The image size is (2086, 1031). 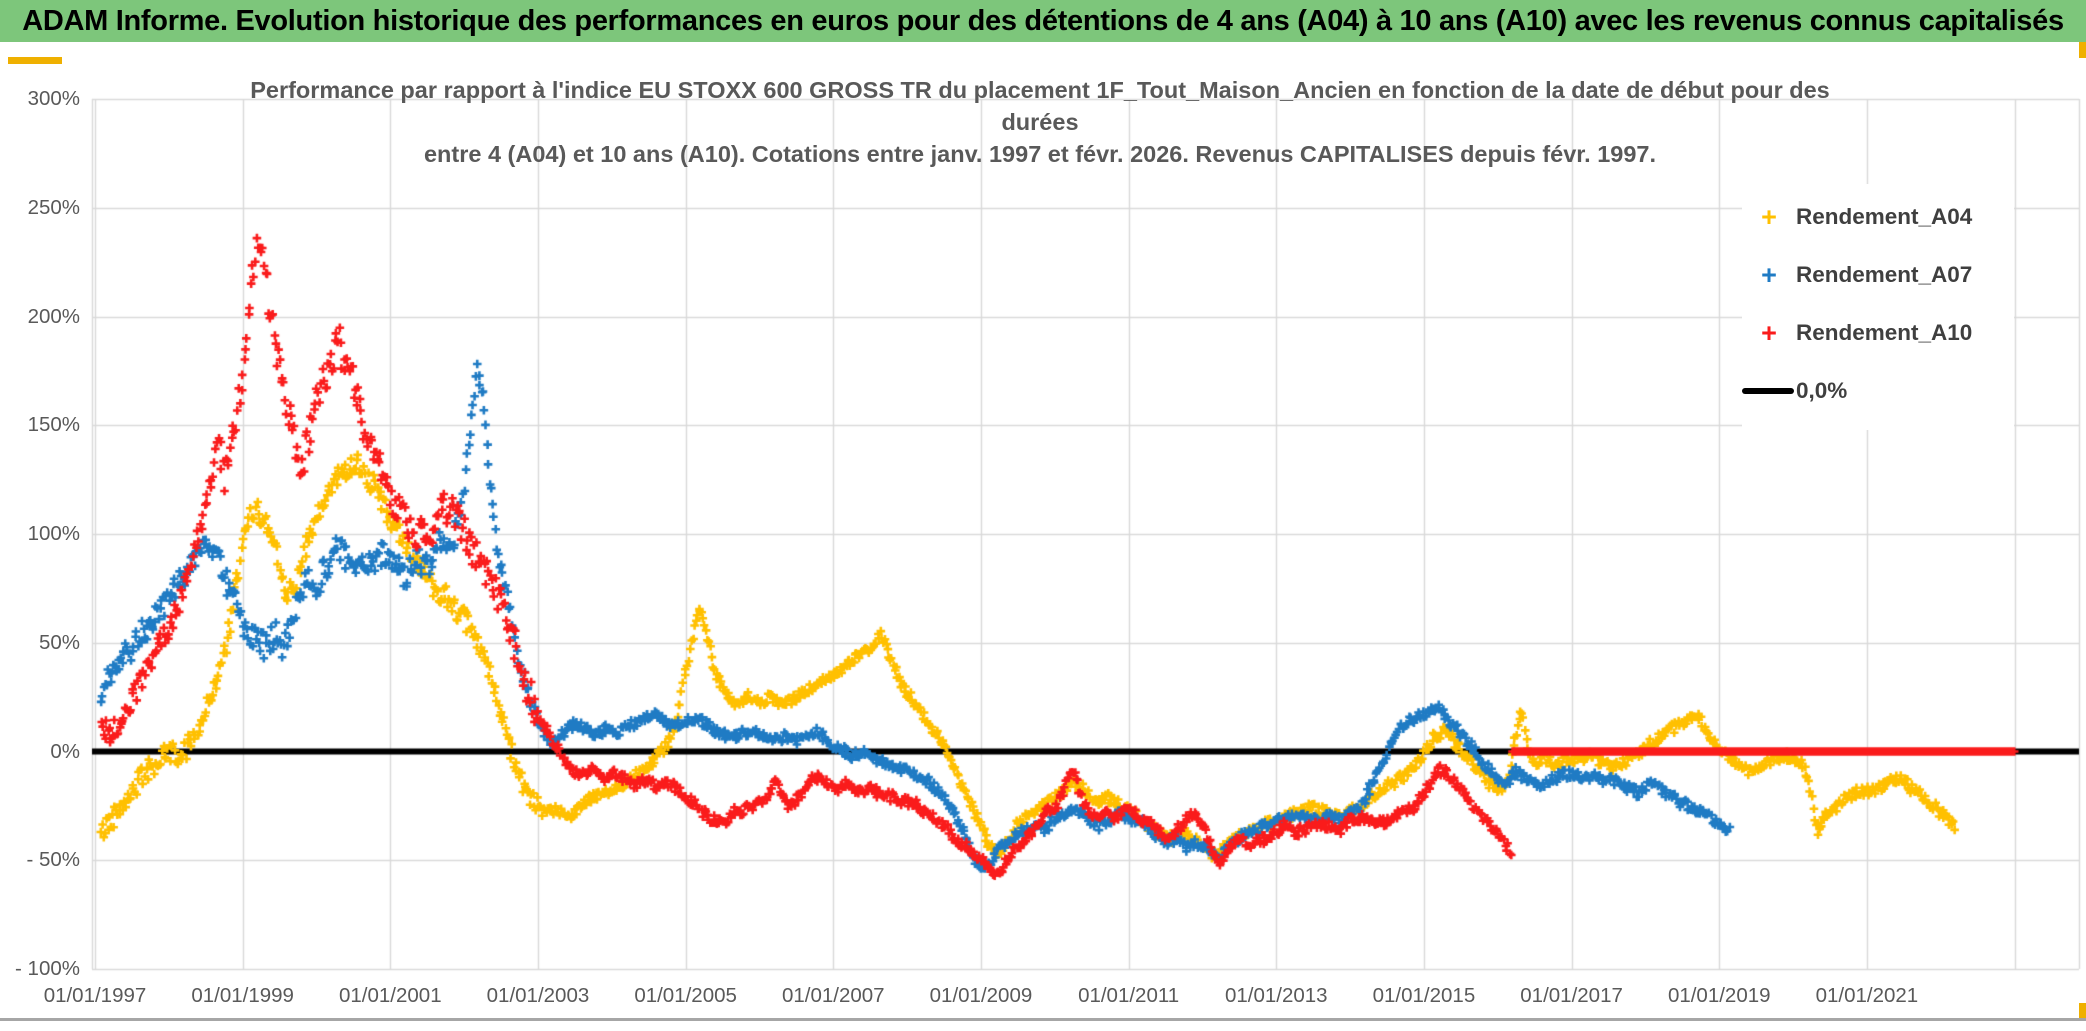 I want to click on x-tick-label: 01/01/2011, so click(x=1129, y=995).